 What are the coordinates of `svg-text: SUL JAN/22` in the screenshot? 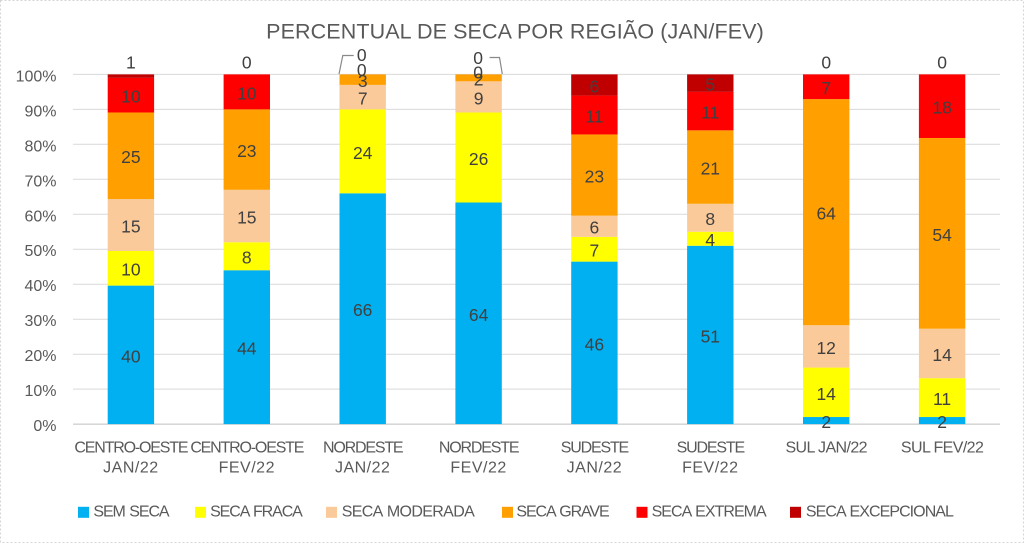 It's located at (826, 448).